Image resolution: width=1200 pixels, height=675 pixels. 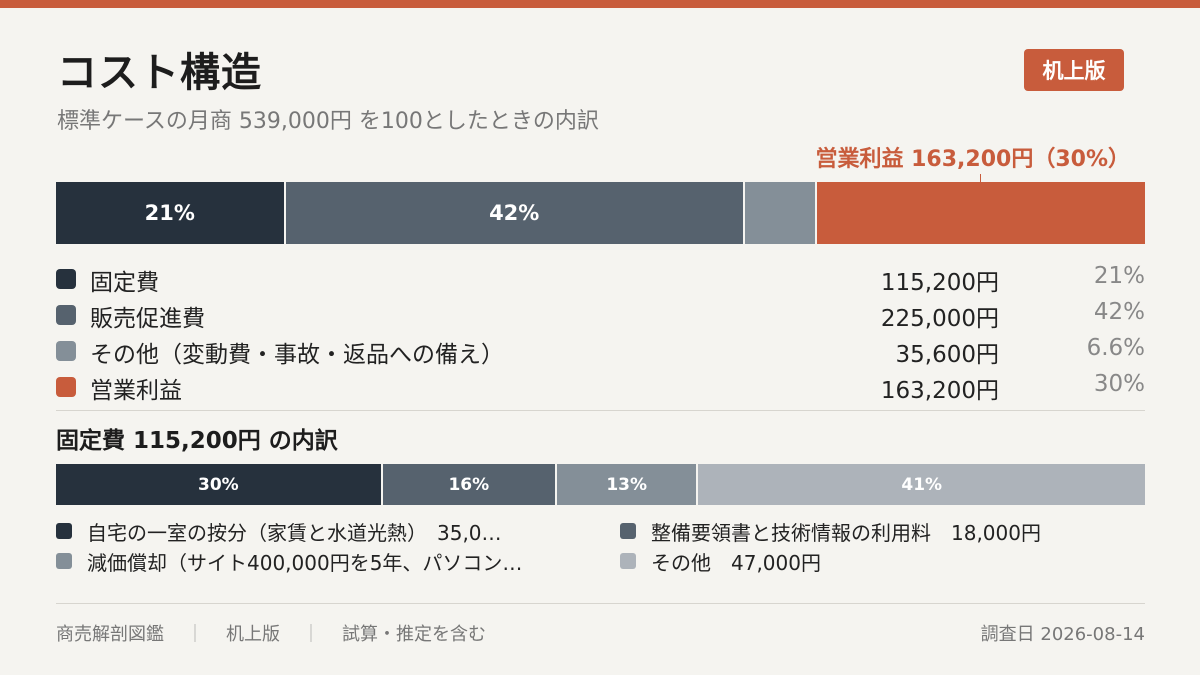 I want to click on fixed-cost-breakdown-title: 固定費 115,200円 の内訳, so click(x=197, y=441).